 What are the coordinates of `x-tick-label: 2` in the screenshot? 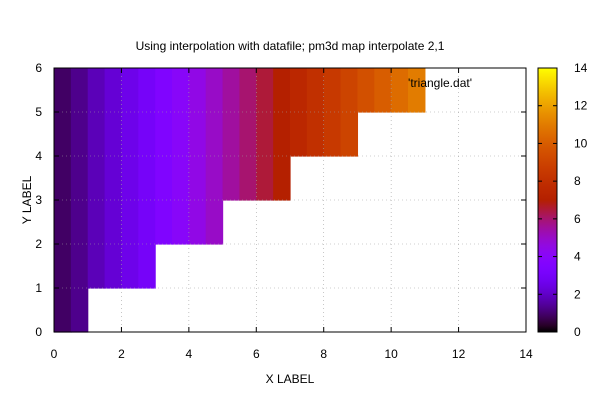 It's located at (121, 354).